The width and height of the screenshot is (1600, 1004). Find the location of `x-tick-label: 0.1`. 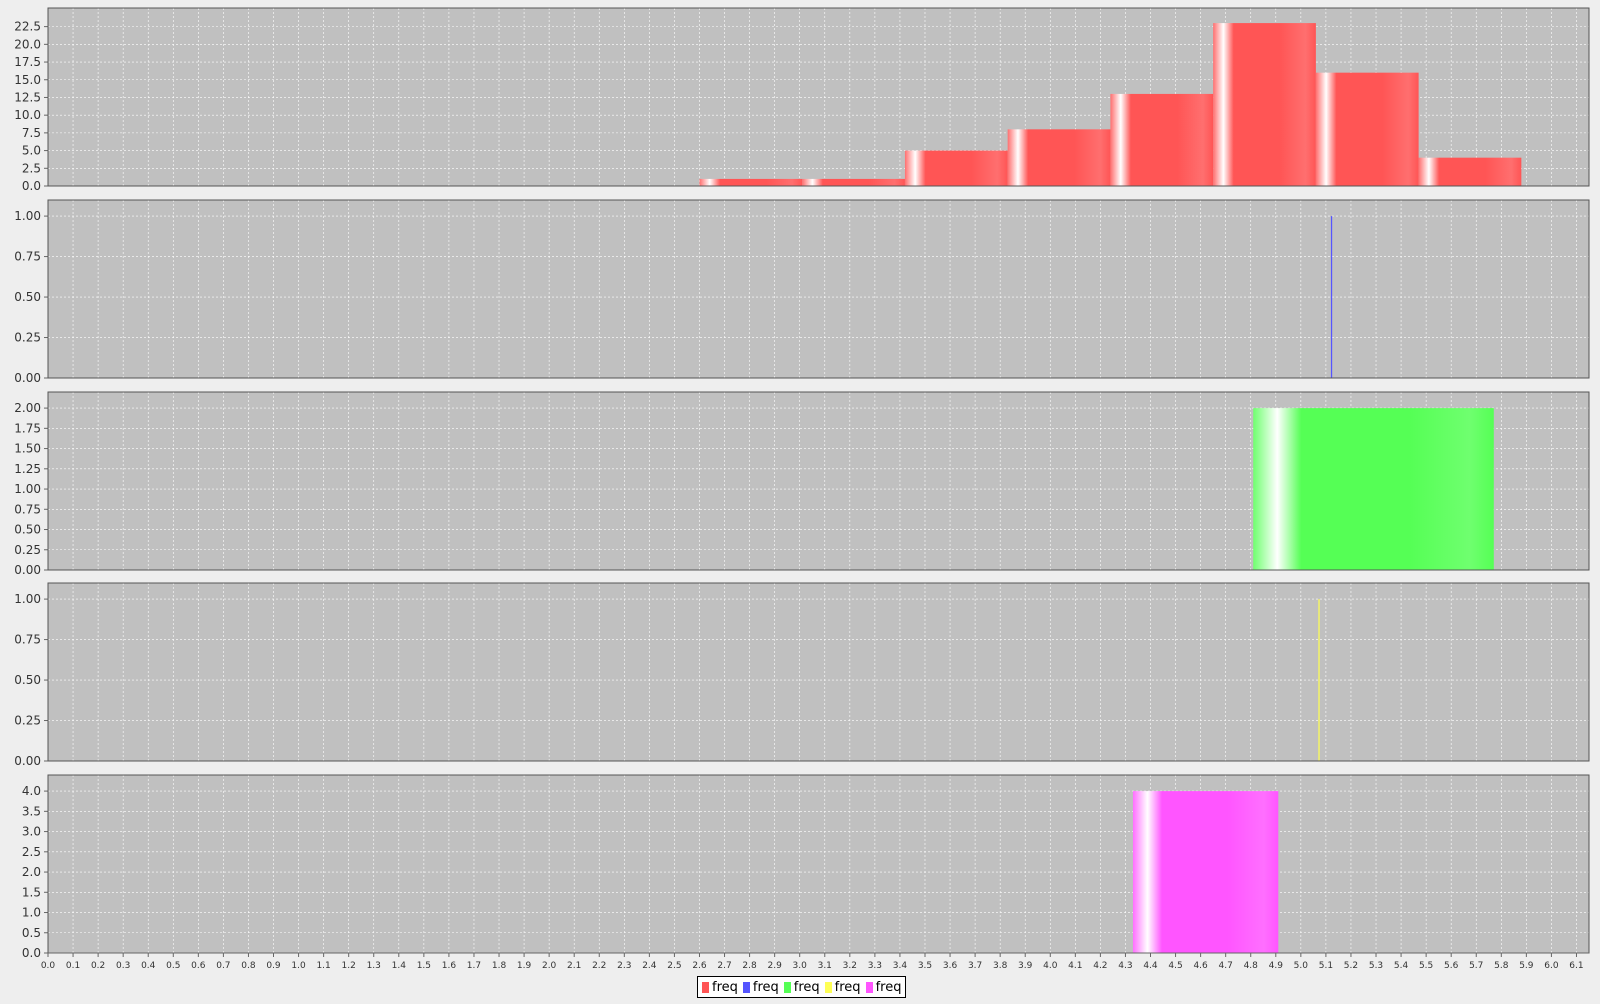

x-tick-label: 0.1 is located at coordinates (73, 966).